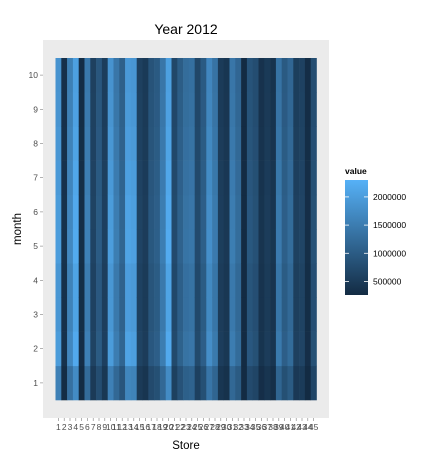 This screenshot has width=447, height=463. I want to click on x-tick-label: 37, so click(267, 427).